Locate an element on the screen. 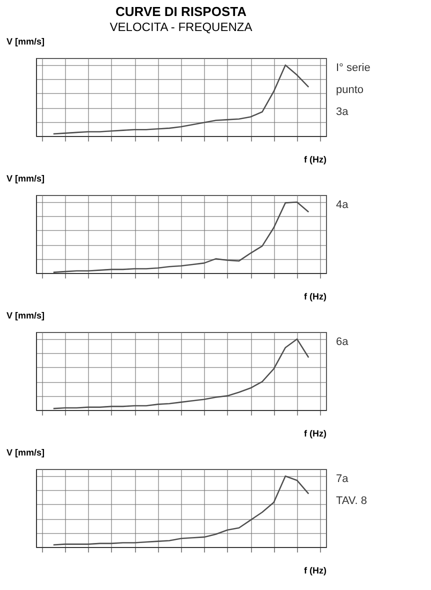 The height and width of the screenshot is (590, 431). text: 7a is located at coordinates (343, 479).